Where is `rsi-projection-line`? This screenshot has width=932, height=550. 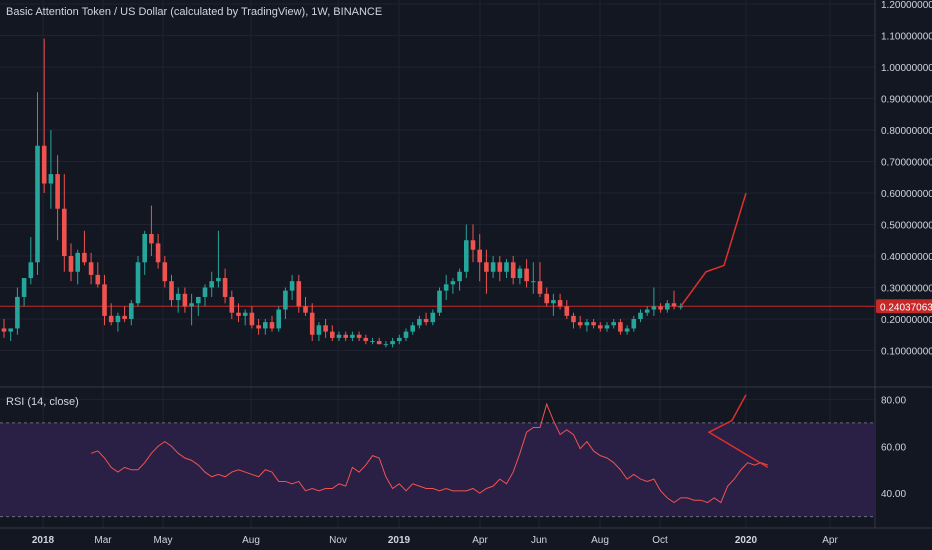
rsi-projection-line is located at coordinates (738, 431).